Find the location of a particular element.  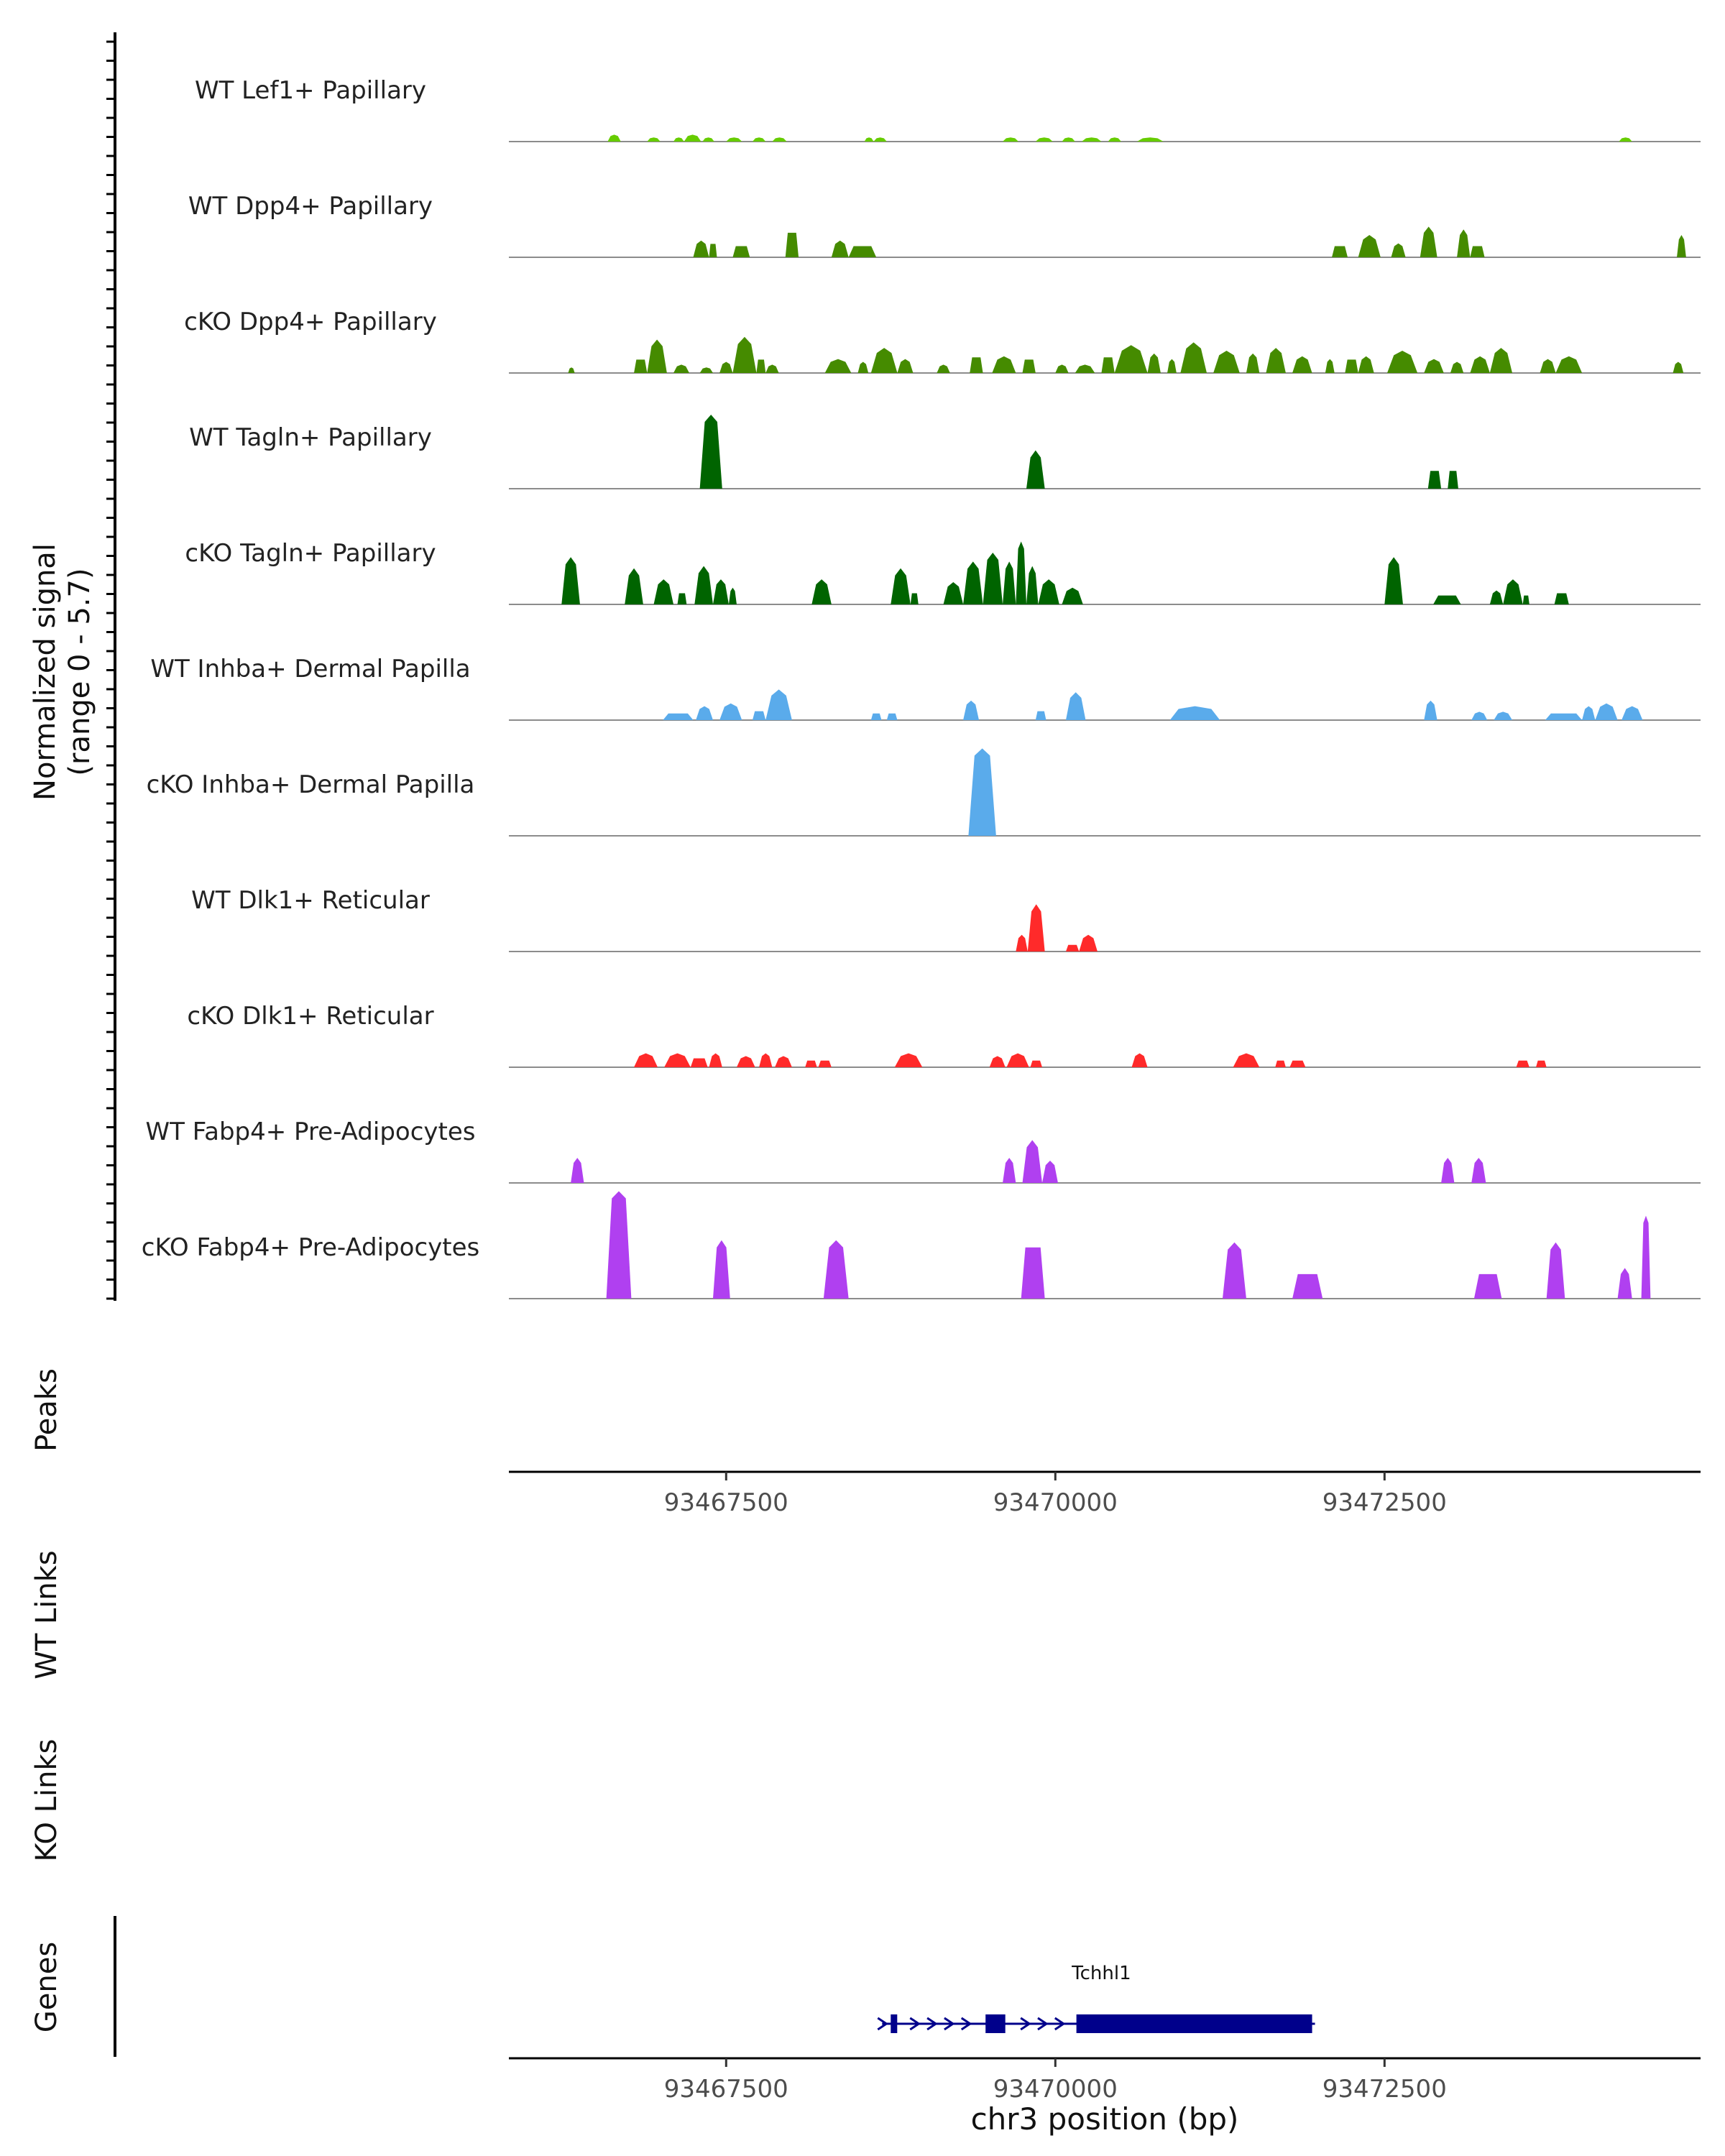

track-9: WT Fabp4+ Pre-Adipocytes is located at coordinates (923, 1151).